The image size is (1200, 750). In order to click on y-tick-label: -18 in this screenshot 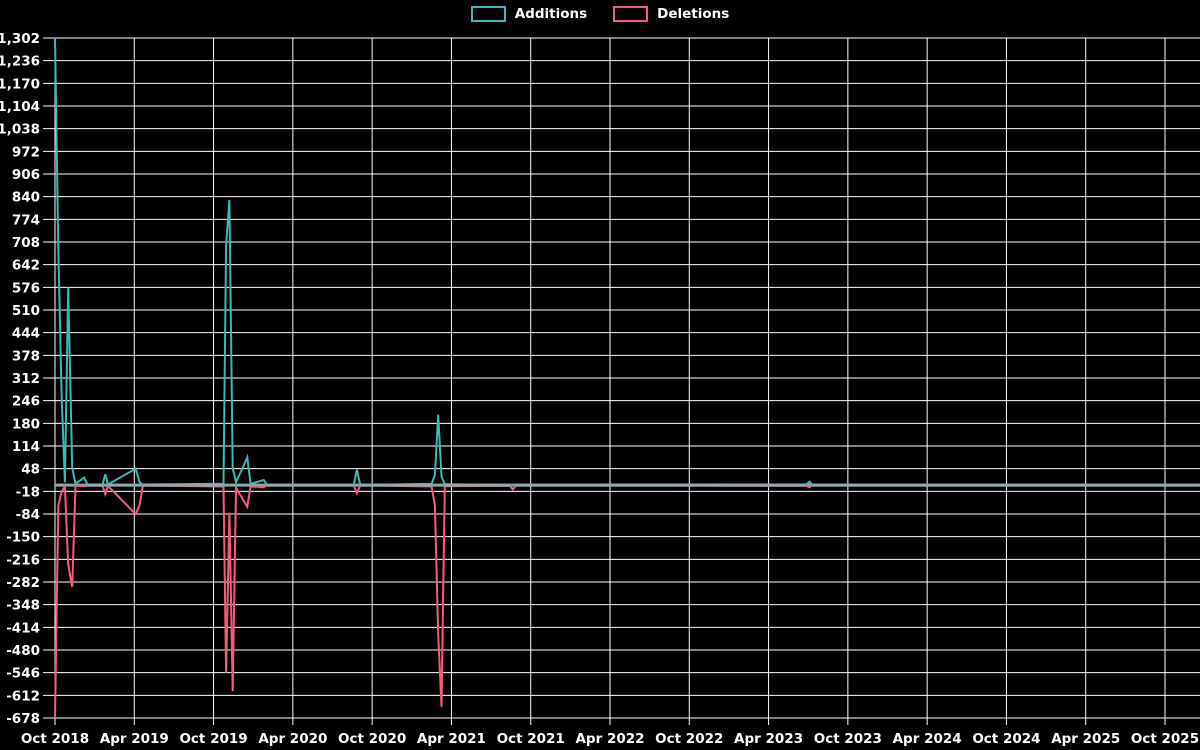, I will do `click(28, 492)`.